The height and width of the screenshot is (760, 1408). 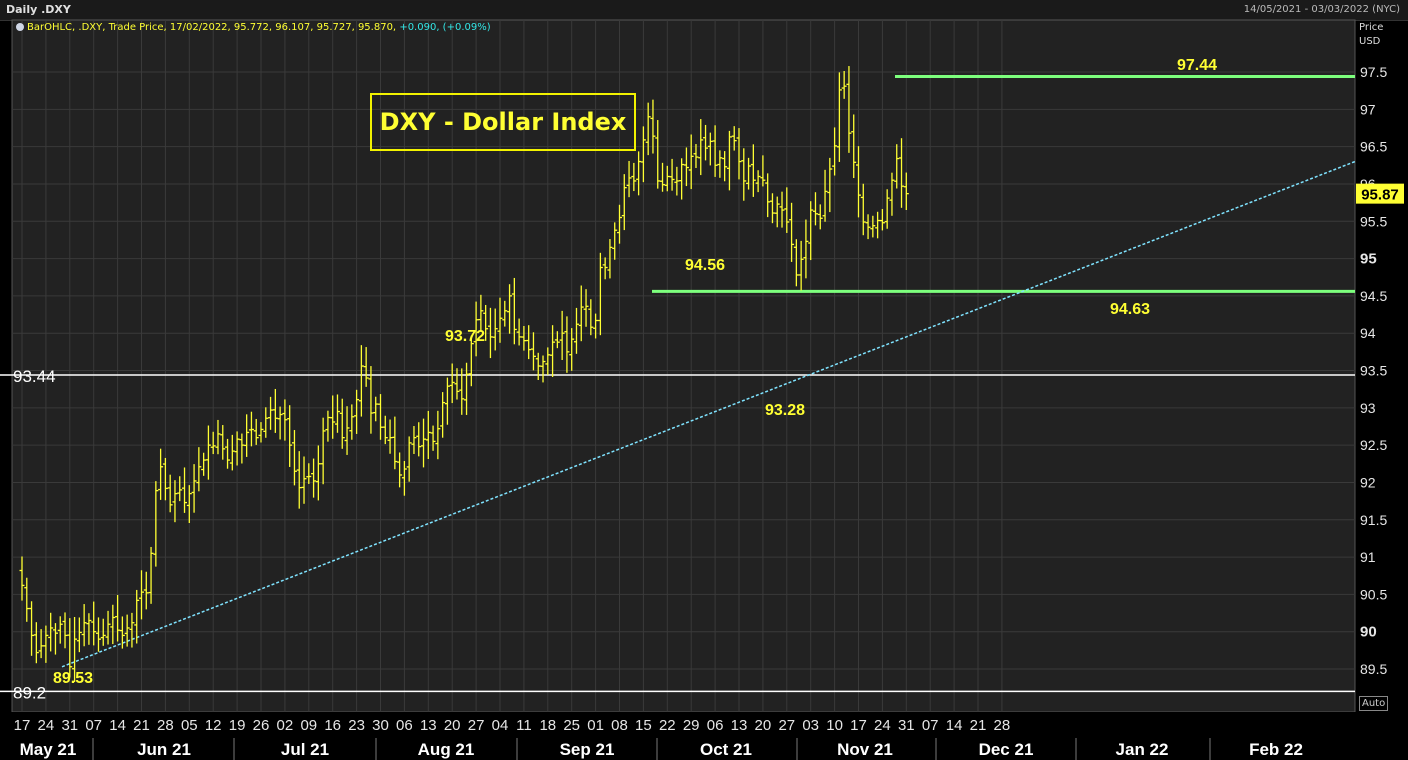 What do you see at coordinates (1370, 41) in the screenshot?
I see `price-axis-unit: USD` at bounding box center [1370, 41].